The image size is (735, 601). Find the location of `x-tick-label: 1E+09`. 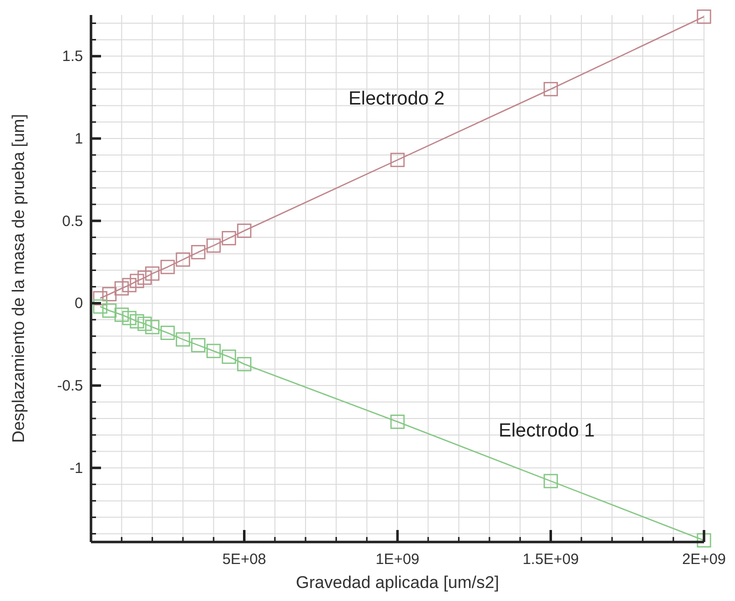

x-tick-label: 1E+09 is located at coordinates (398, 559).